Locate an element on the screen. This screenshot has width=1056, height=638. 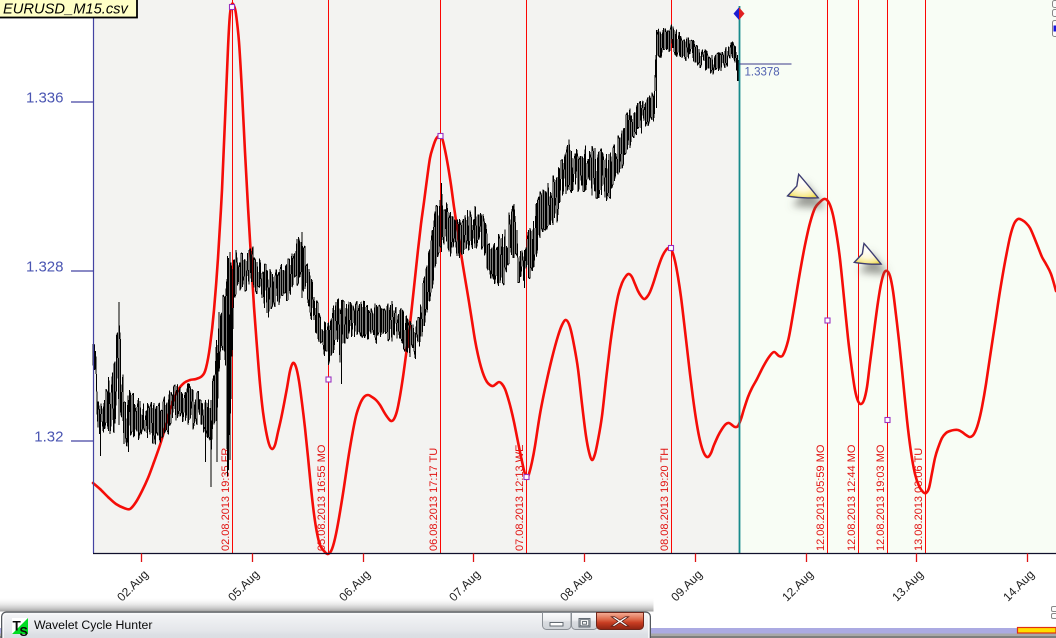
svg-text: 12.Aug is located at coordinates (797, 585).